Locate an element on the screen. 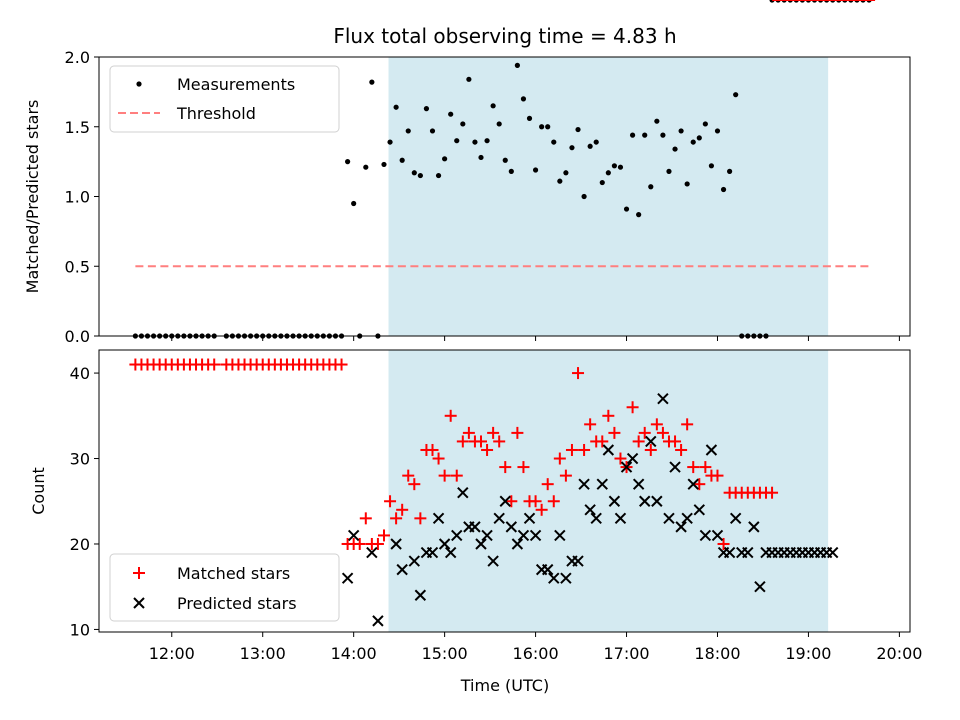  legend-label-matched: Matched stars is located at coordinates (233, 573).